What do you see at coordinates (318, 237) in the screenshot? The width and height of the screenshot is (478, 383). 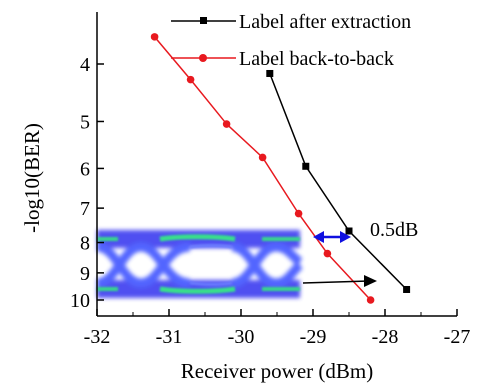 I see `penalty-arrow-head-left` at bounding box center [318, 237].